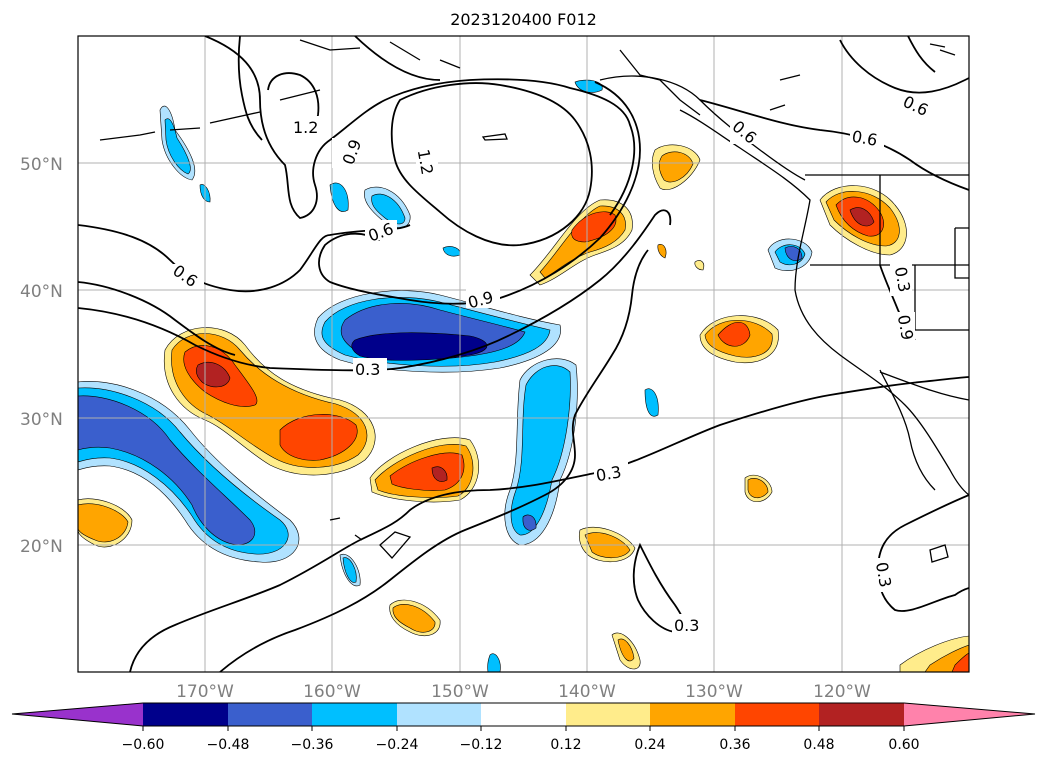 The height and width of the screenshot is (765, 1047). What do you see at coordinates (818, 745) in the screenshot?
I see `colorbar-tick: 0.48` at bounding box center [818, 745].